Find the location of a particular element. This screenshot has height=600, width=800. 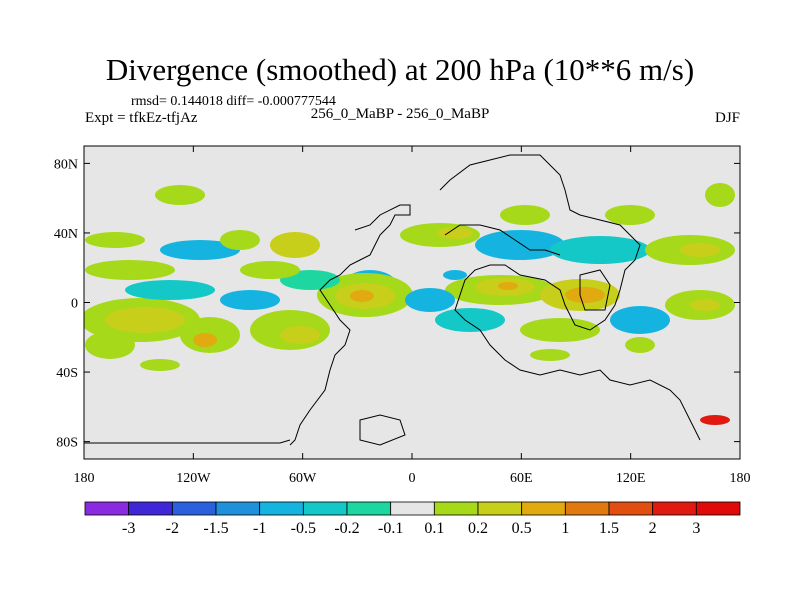

colorbar-label: -0.1 is located at coordinates (390, 528).